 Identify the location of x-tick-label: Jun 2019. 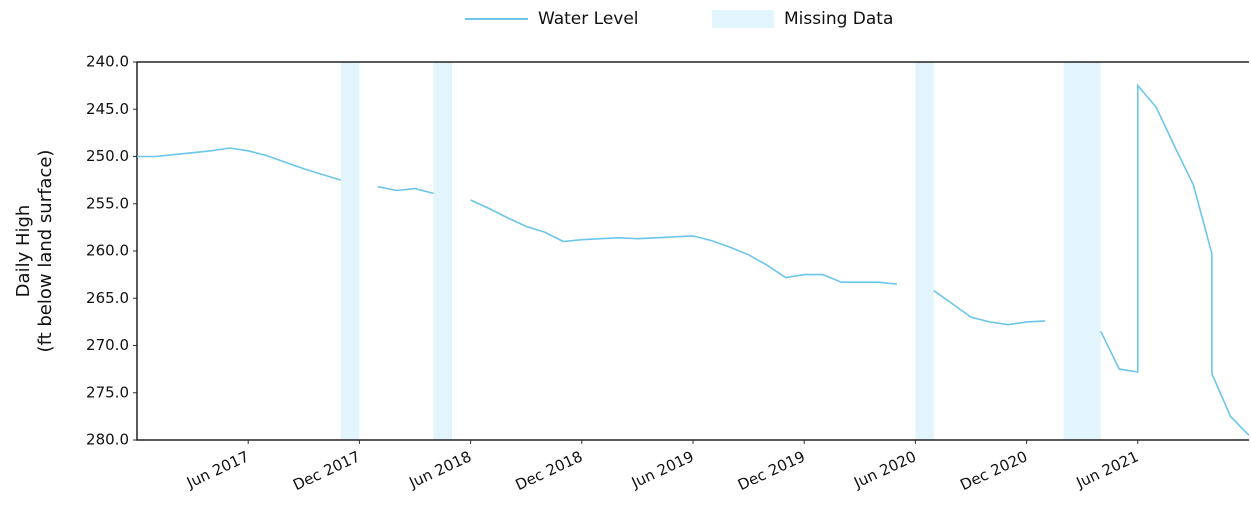
(662, 469).